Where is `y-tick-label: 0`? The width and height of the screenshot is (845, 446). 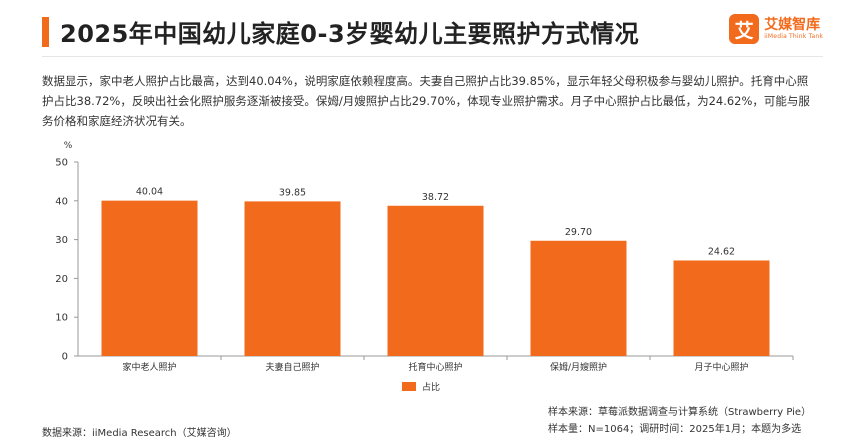
y-tick-label: 0 is located at coordinates (65, 357).